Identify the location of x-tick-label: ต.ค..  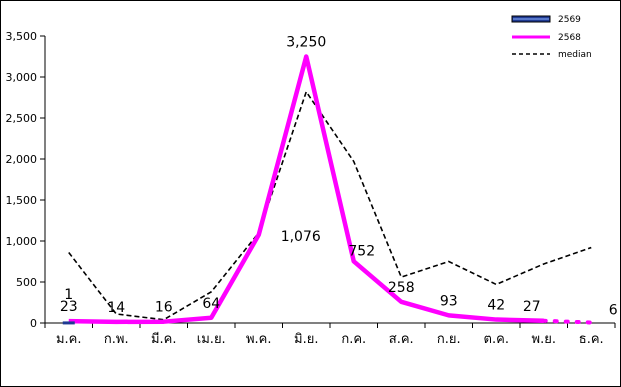
(496, 339).